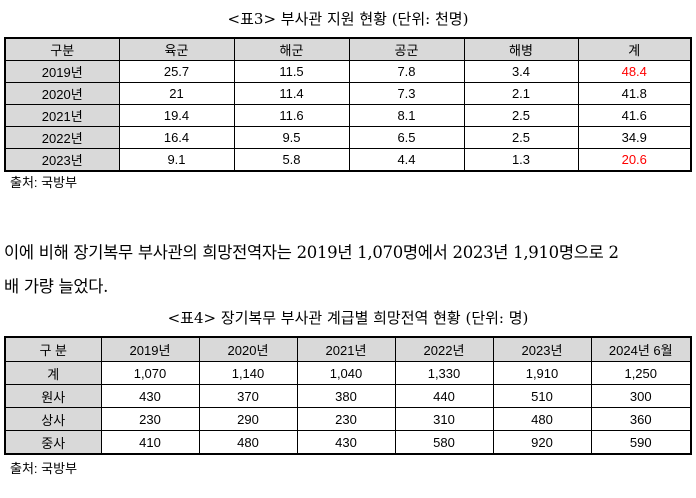 Image resolution: width=696 pixels, height=498 pixels. Describe the element at coordinates (150, 349) in the screenshot. I see `header-cell: 2019년` at that location.